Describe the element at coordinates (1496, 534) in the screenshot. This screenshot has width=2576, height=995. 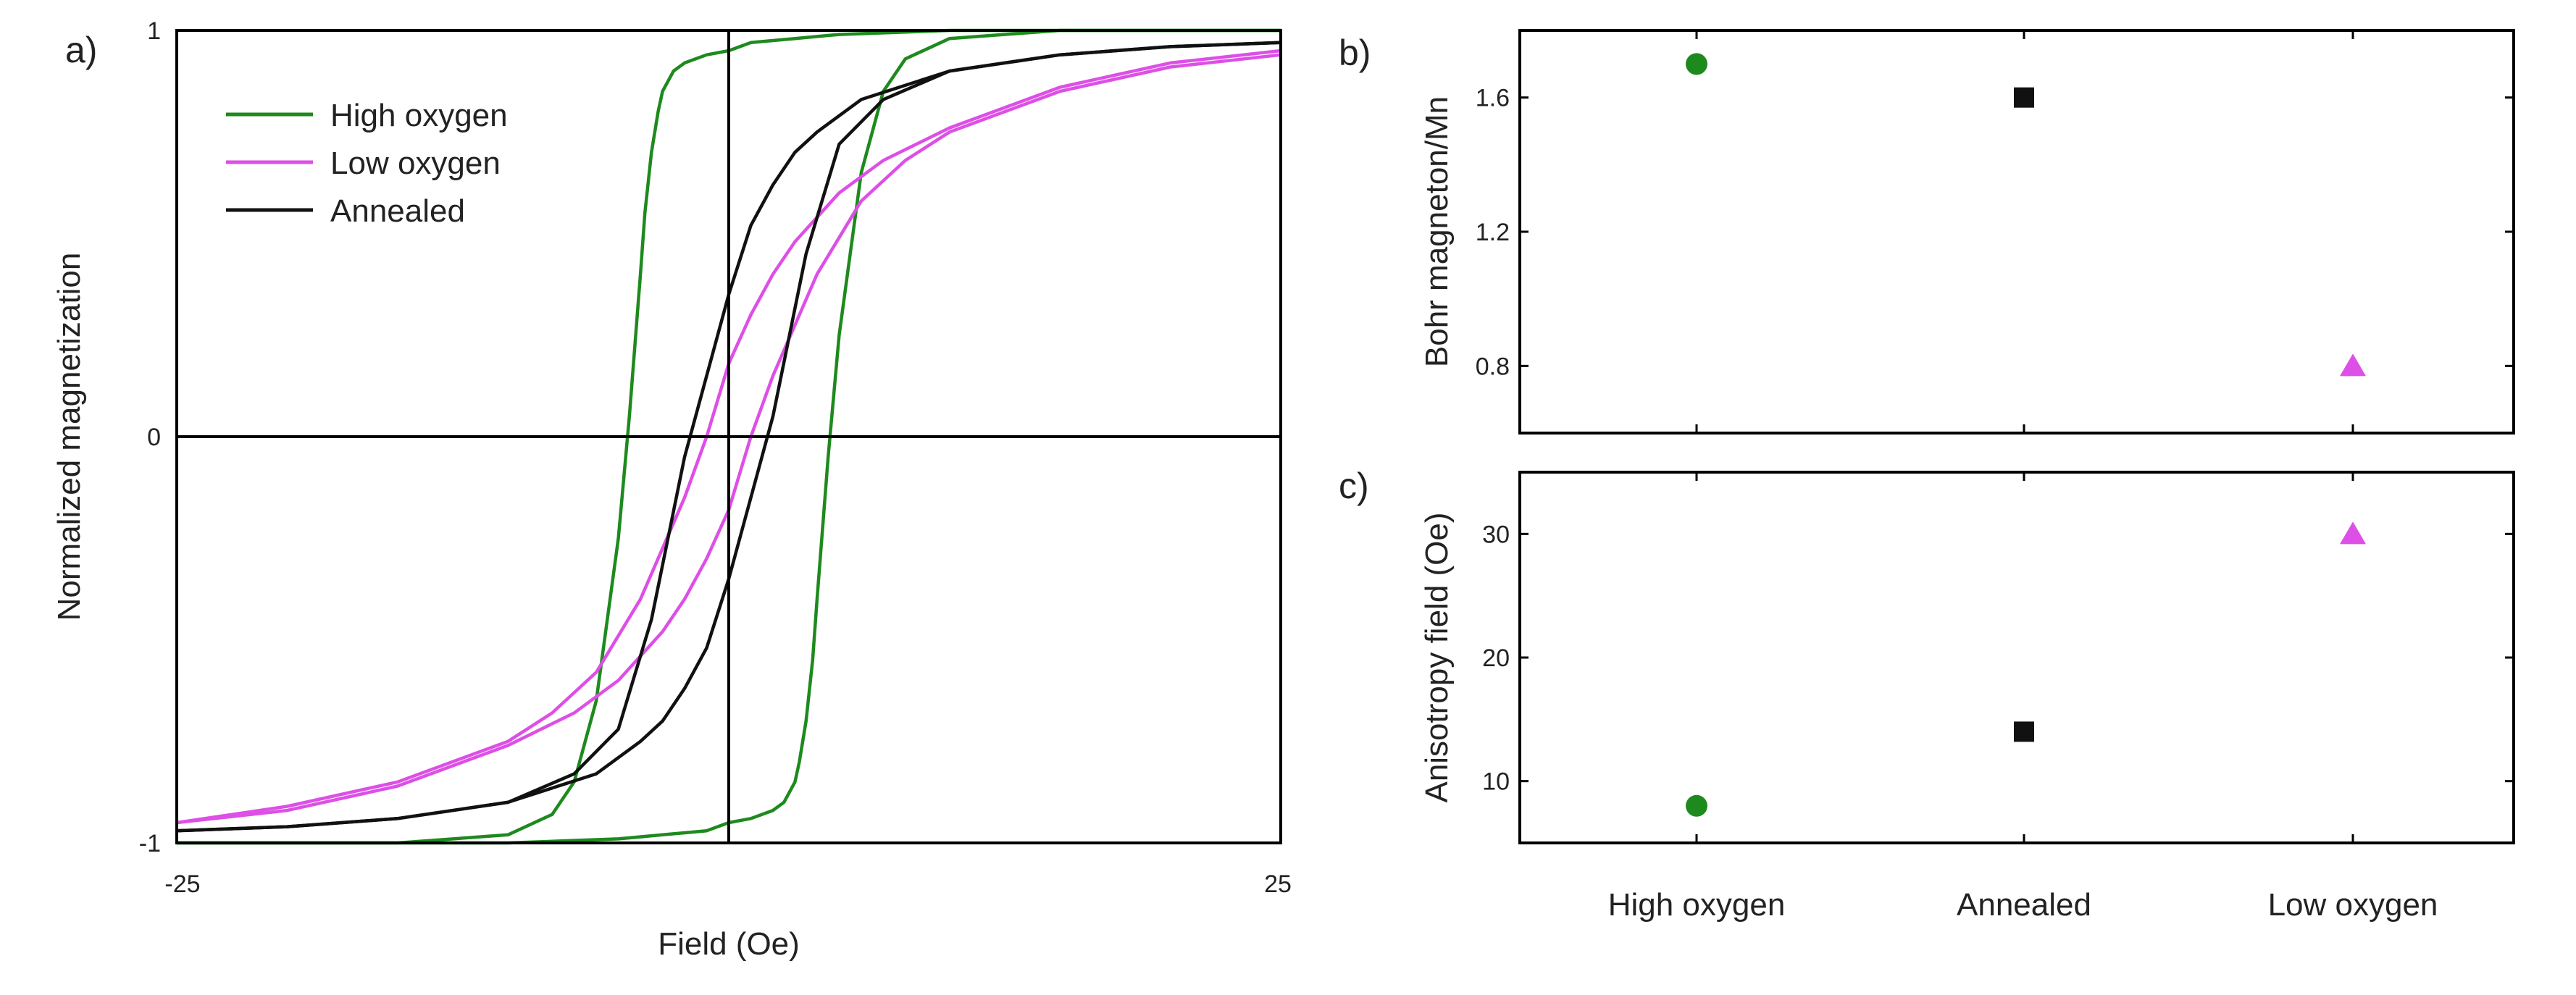
I see `y-tick-label: 30` at that location.